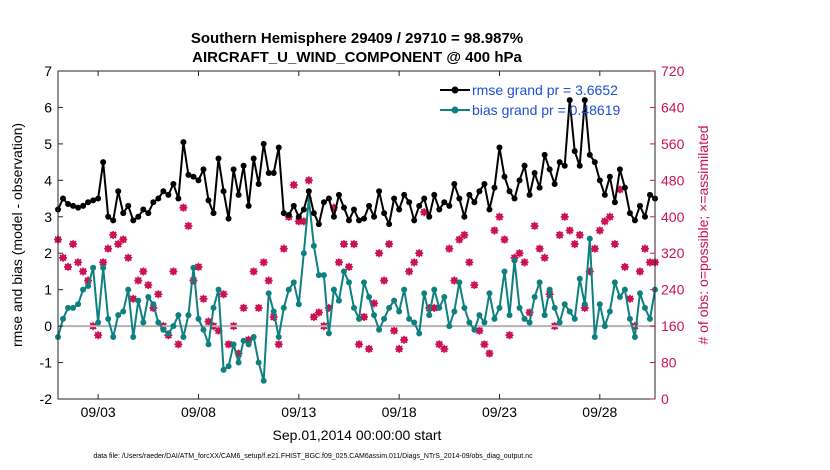  What do you see at coordinates (357, 435) in the screenshot?
I see `x-axis-label: Sep.01,2014 00:00:00 start` at bounding box center [357, 435].